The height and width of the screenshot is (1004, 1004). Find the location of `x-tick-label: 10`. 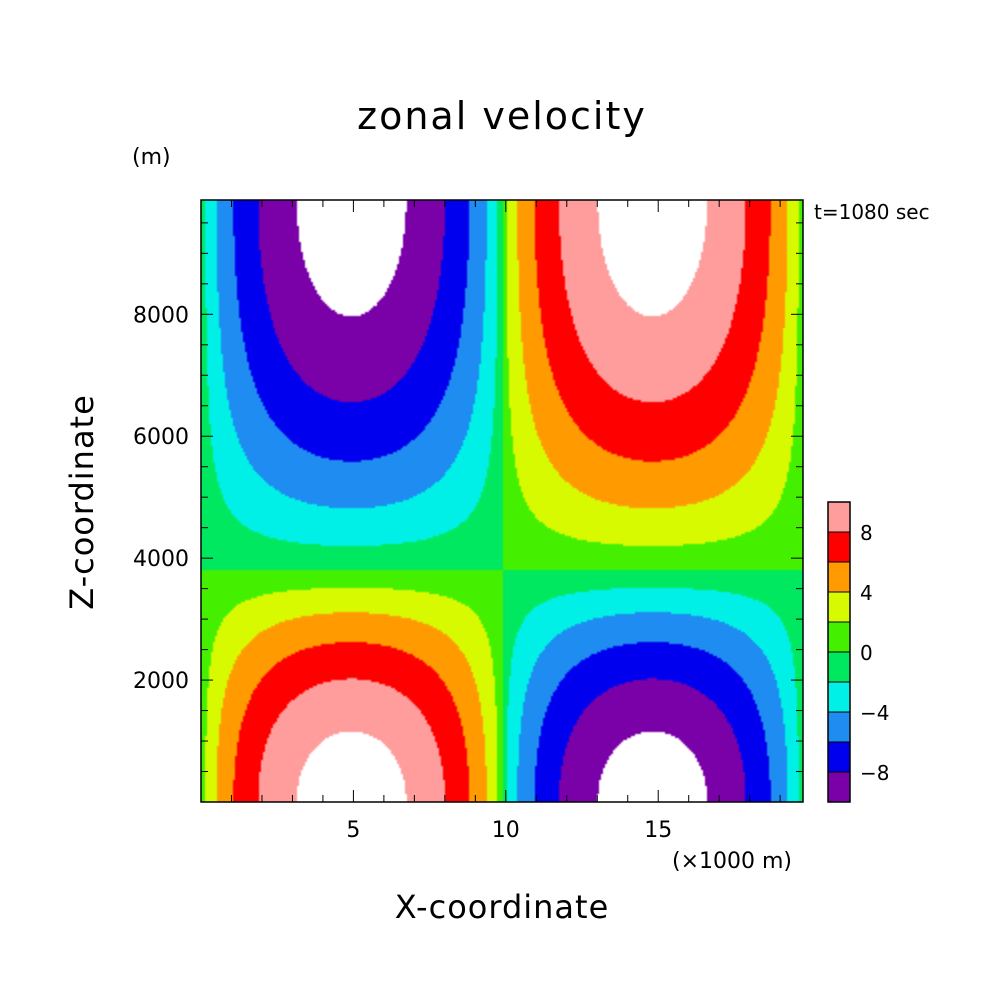

x-tick-label: 10 is located at coordinates (506, 830).